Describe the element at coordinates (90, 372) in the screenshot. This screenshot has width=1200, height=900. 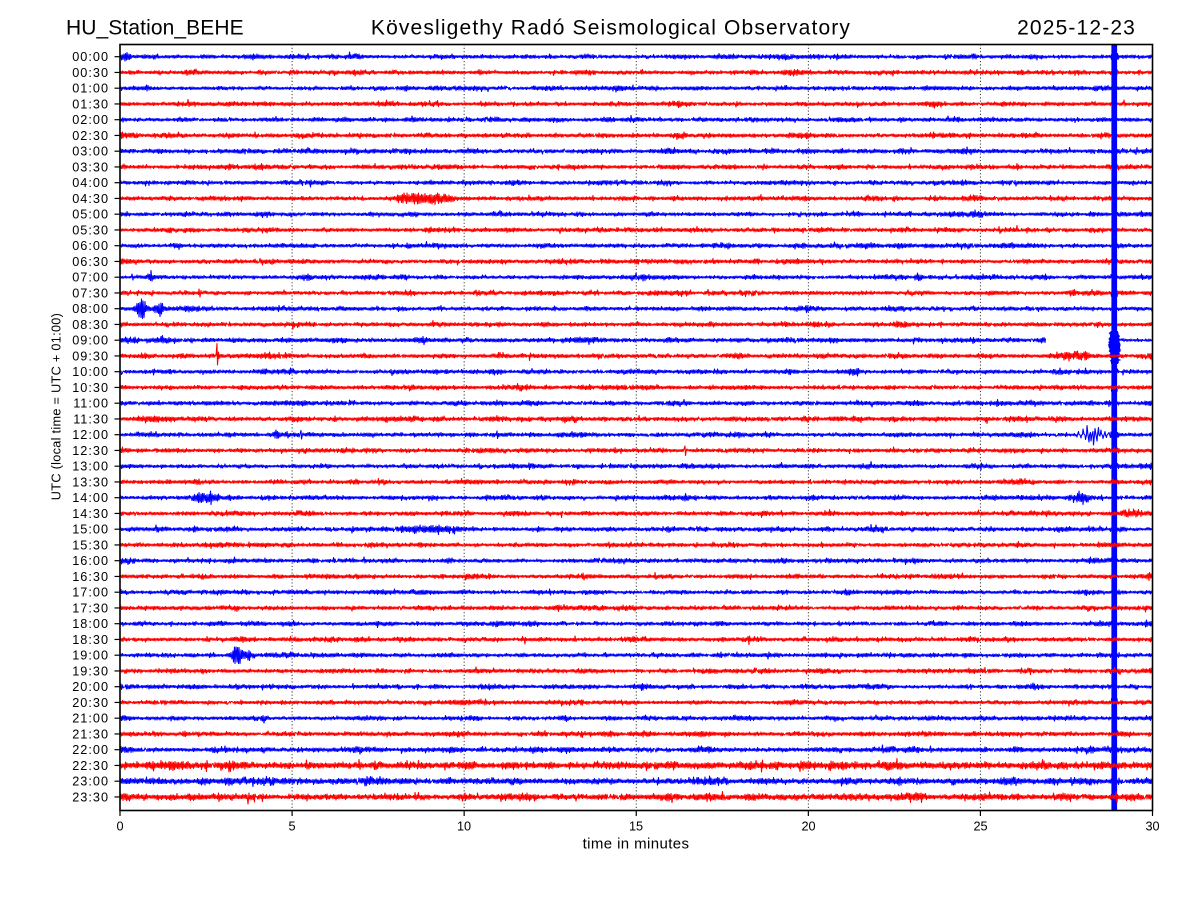
I see `svg-text: 10:00` at that location.